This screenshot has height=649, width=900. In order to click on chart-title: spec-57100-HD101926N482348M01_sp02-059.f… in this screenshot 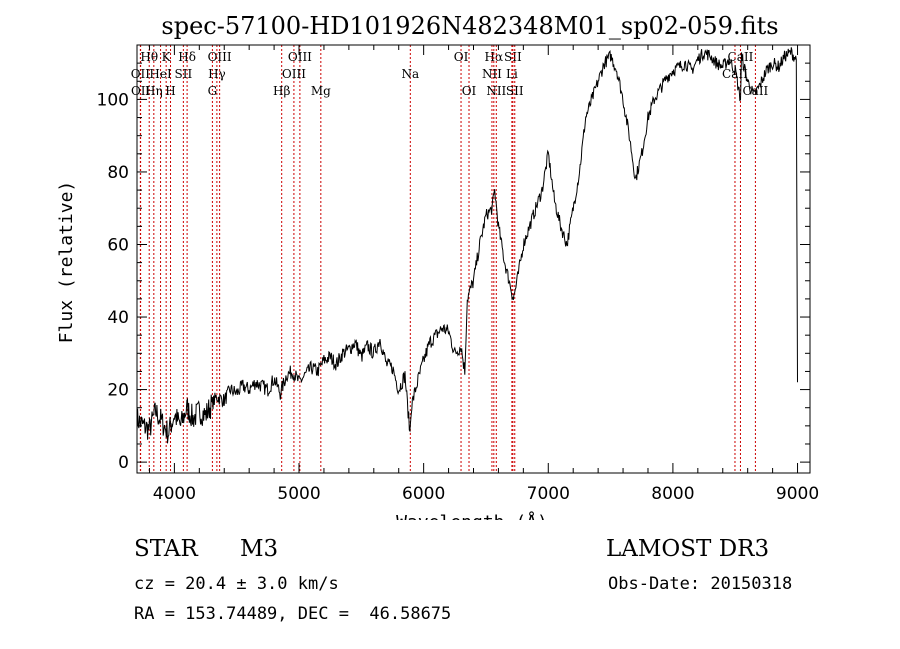, I will do `click(469, 26)`.